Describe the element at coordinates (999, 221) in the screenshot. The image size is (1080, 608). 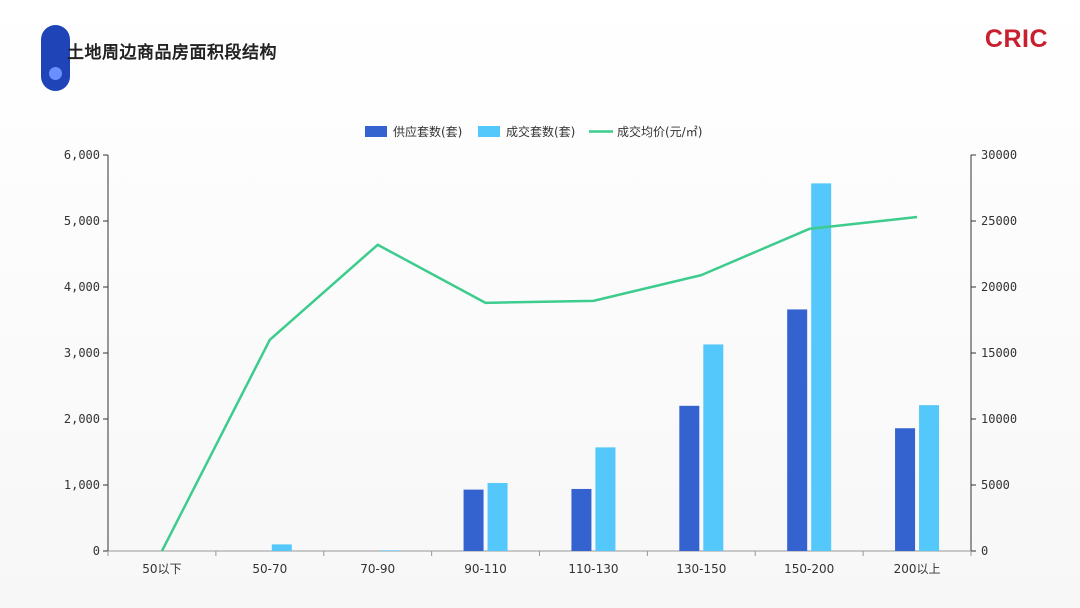
I see `right-tick-label: 25000` at that location.